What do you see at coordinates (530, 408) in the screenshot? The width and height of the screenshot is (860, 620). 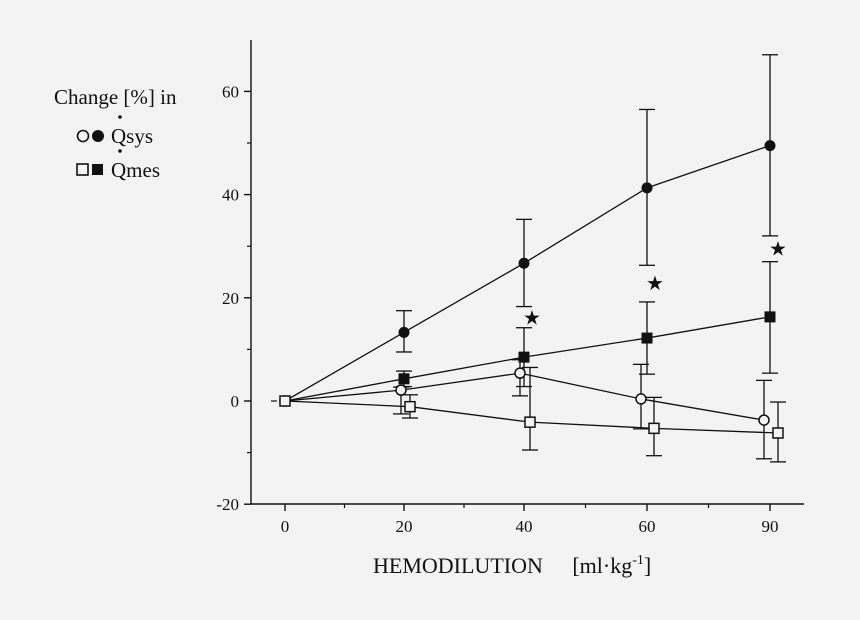 I see `error-bar` at bounding box center [530, 408].